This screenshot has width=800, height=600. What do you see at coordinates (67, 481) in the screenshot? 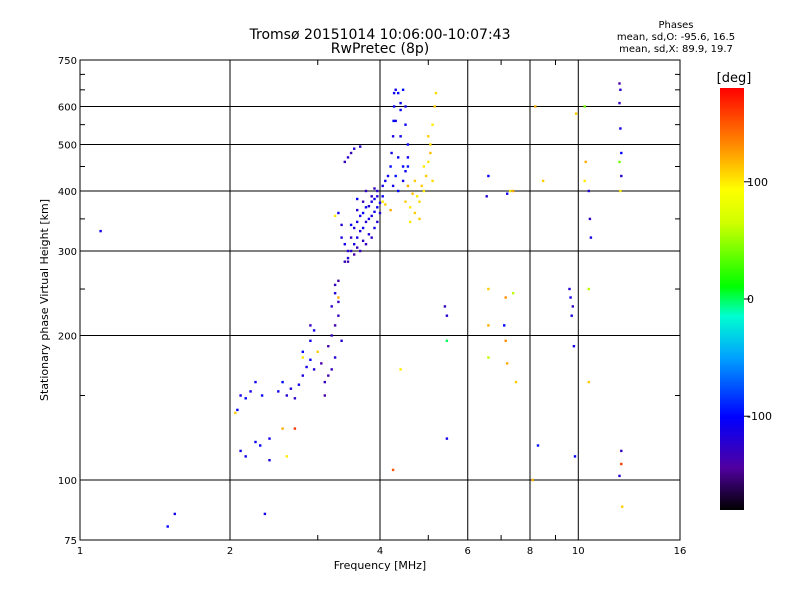
I see `y-tick-label: 100` at bounding box center [67, 481].